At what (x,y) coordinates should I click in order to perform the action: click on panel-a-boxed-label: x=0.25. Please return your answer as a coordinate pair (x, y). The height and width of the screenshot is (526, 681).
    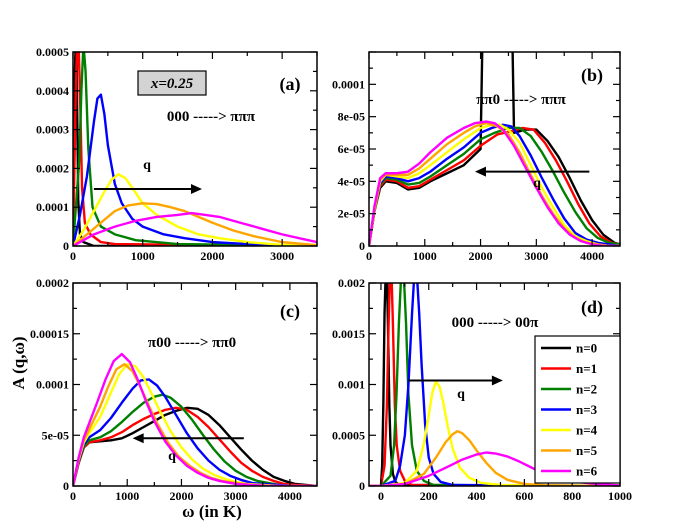
    Looking at the image, I should click on (172, 84).